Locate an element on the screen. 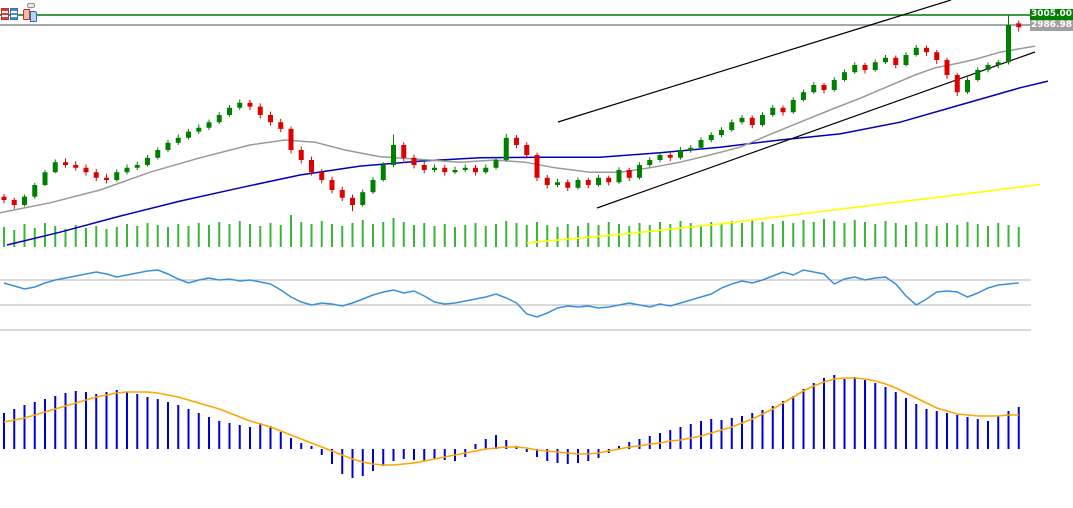 This screenshot has width=1073, height=508. panel-list-red-icon is located at coordinates (5, 14).